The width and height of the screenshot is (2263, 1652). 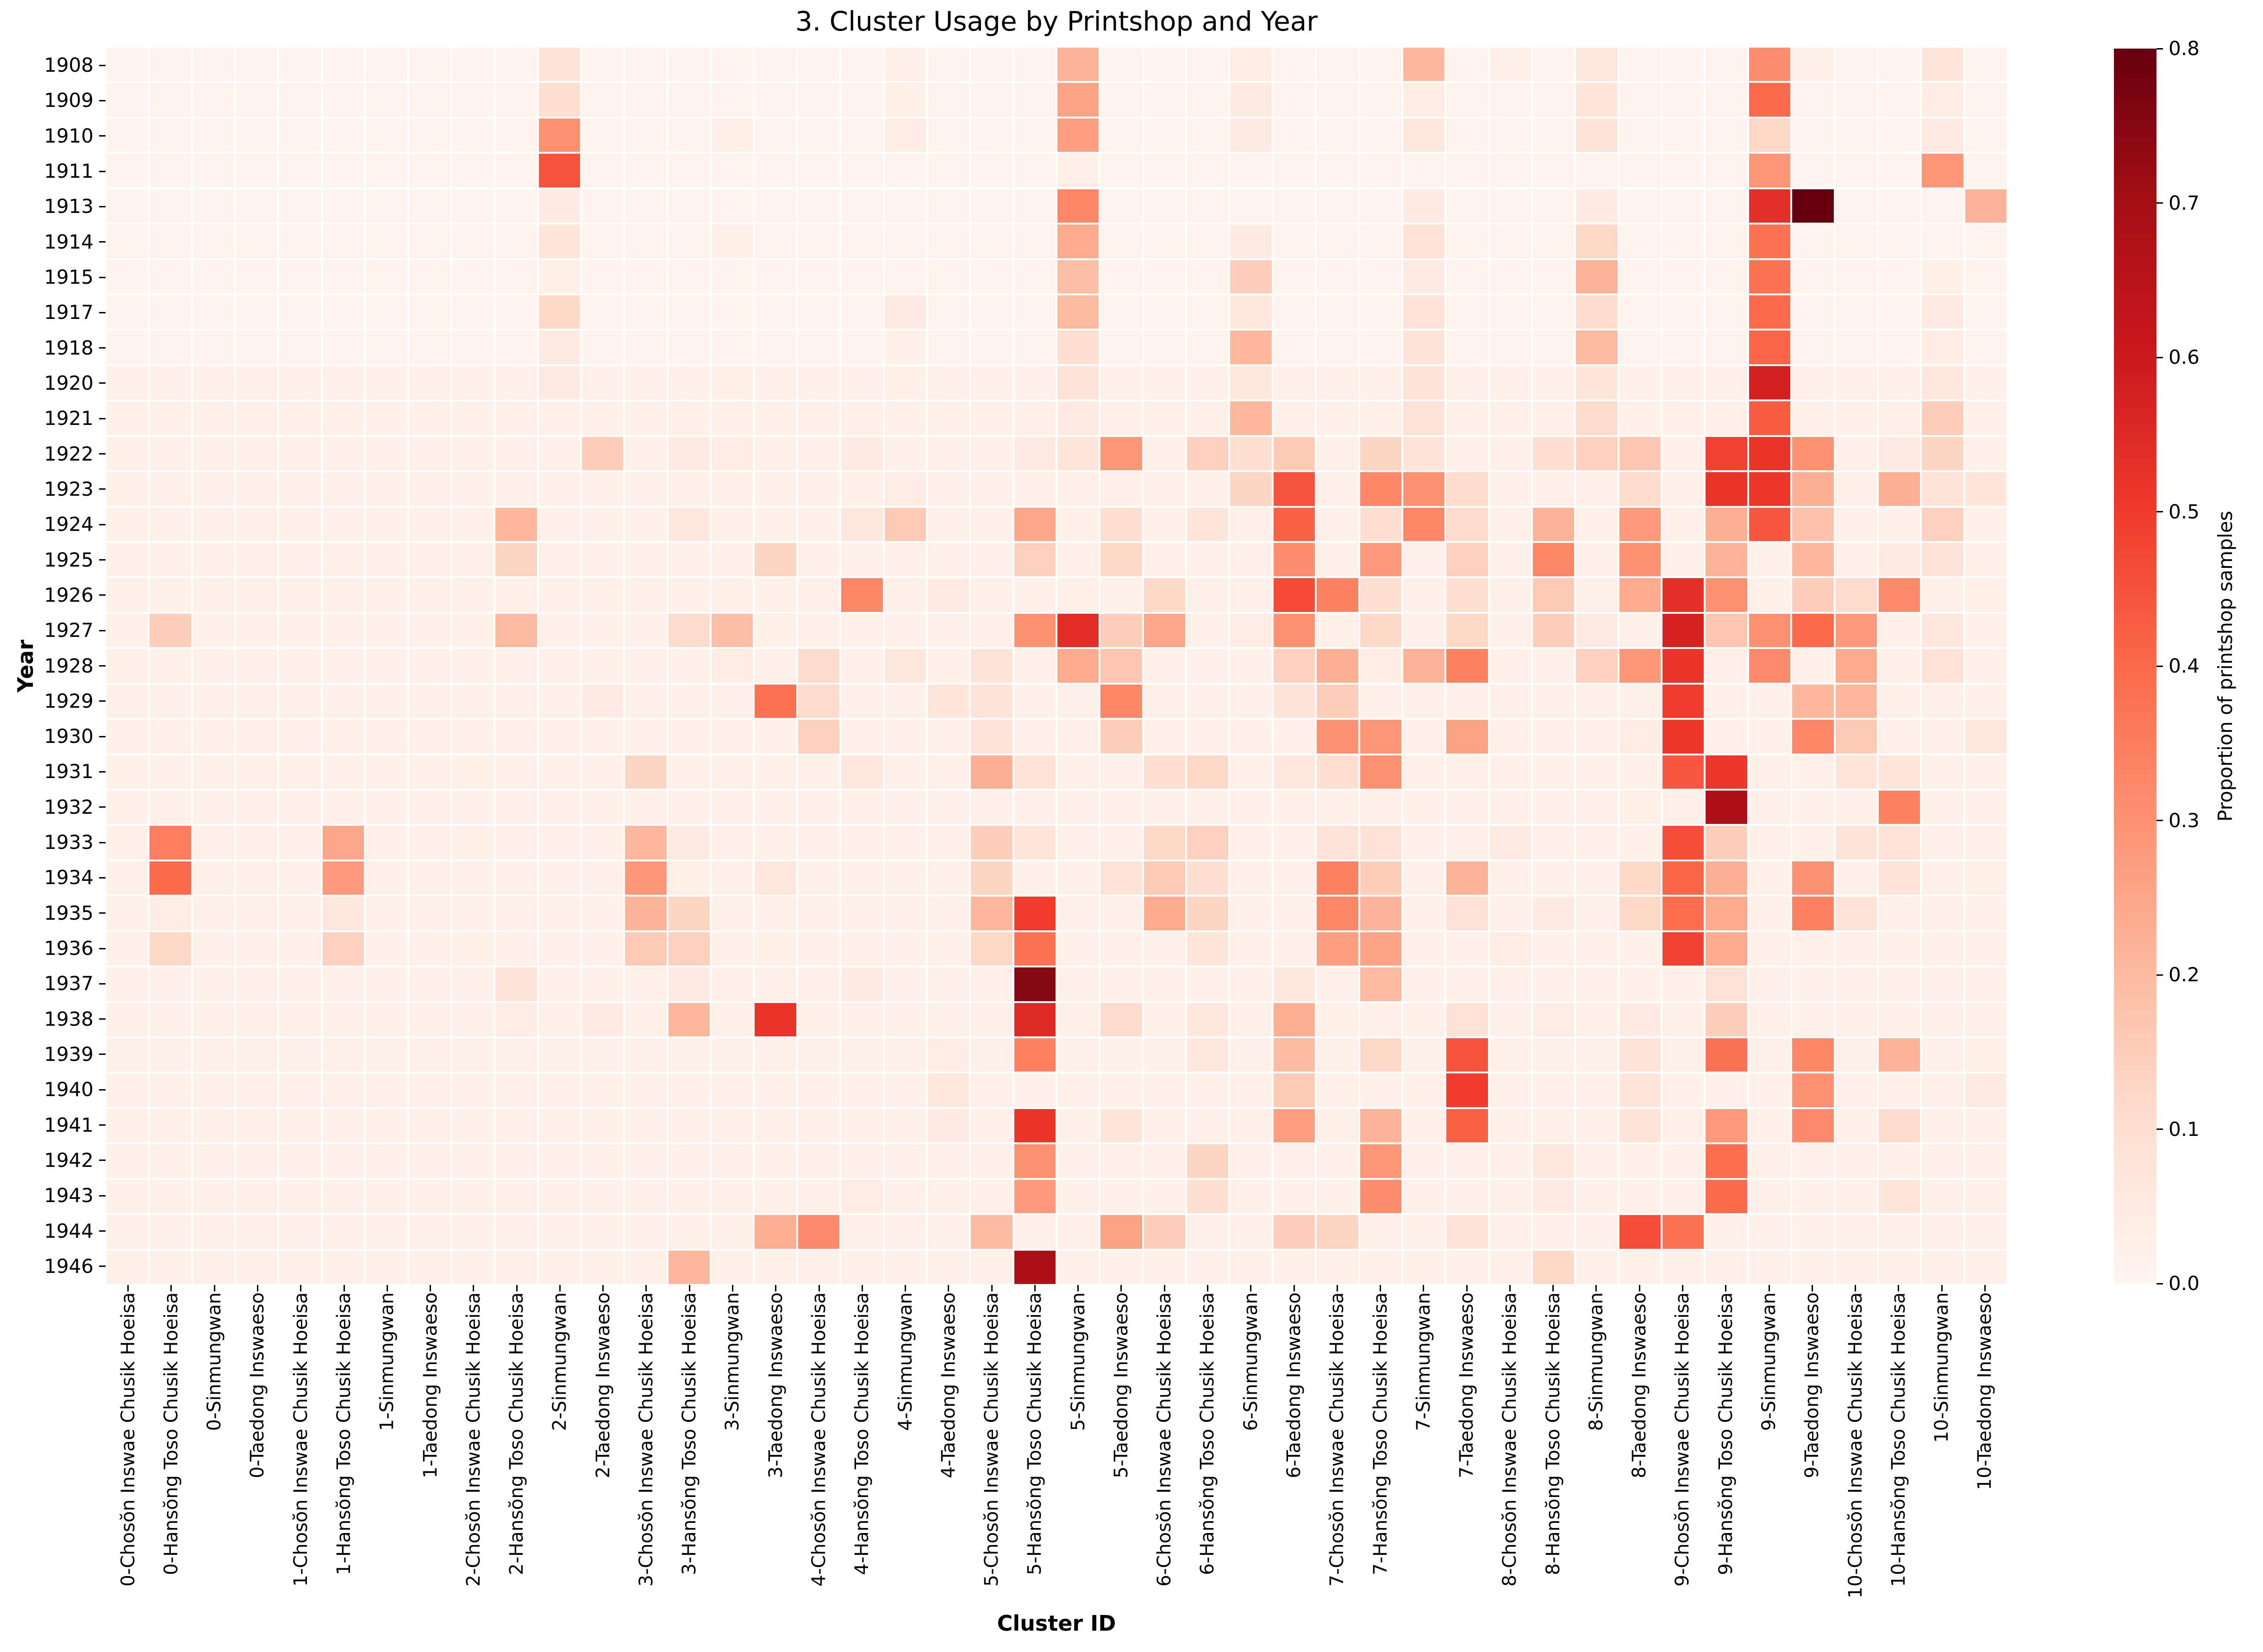 I want to click on x-tick-label: 0-Chosŏn Inswae Chusik Hoeisa, so click(x=128, y=1440).